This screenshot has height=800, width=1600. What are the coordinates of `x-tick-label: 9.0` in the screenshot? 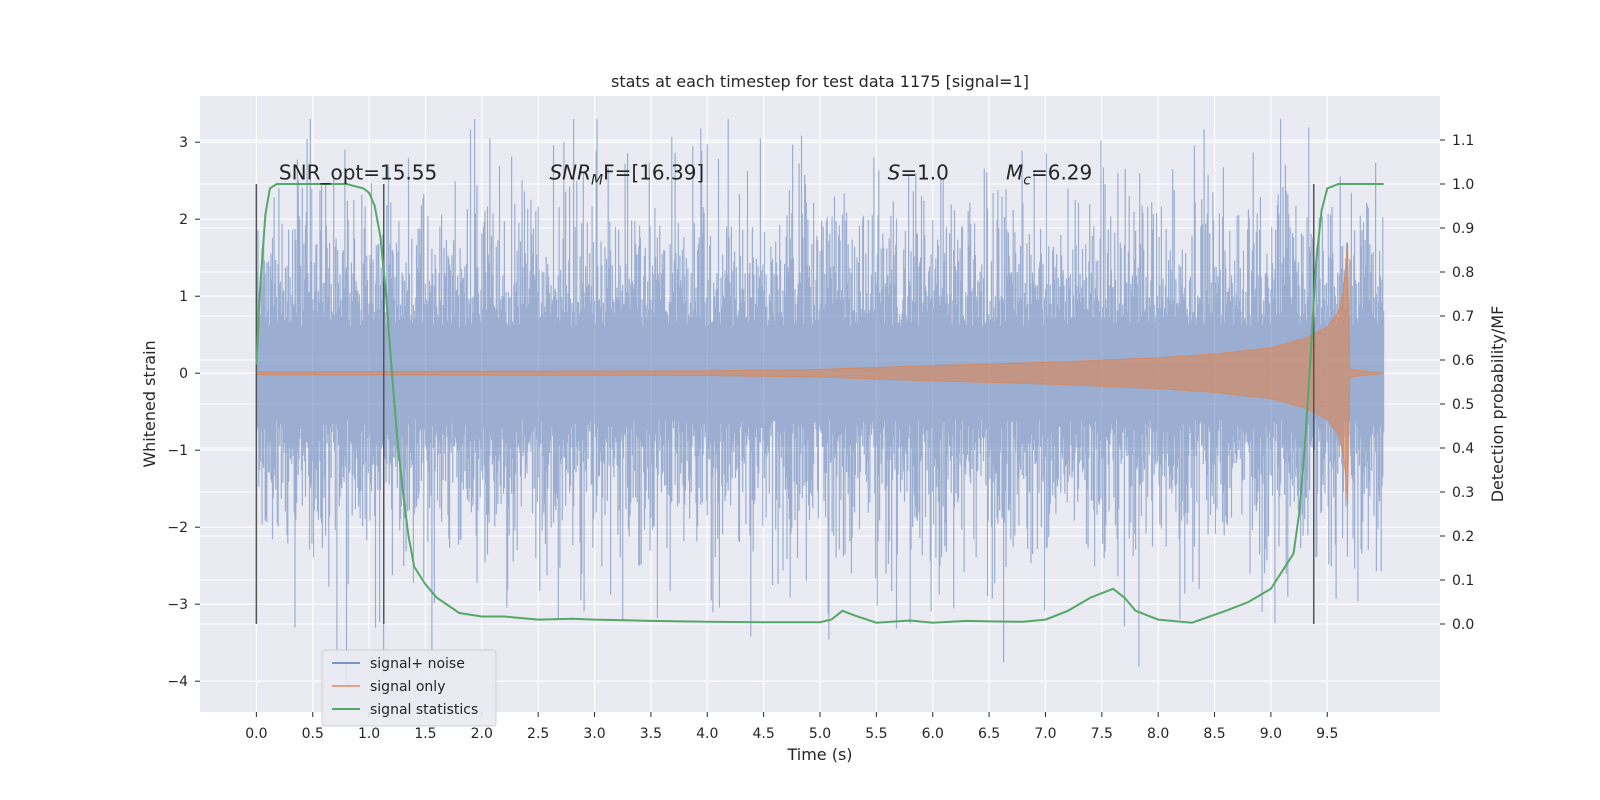 It's located at (1271, 734).